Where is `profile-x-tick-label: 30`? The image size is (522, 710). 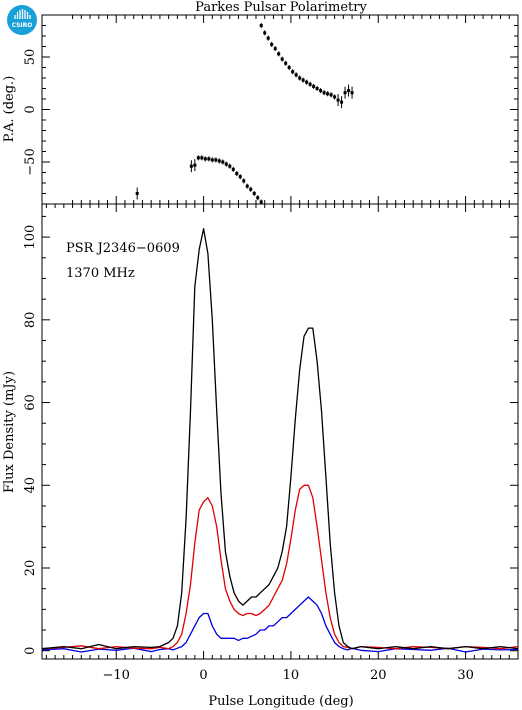
profile-x-tick-label: 30 is located at coordinates (465, 675).